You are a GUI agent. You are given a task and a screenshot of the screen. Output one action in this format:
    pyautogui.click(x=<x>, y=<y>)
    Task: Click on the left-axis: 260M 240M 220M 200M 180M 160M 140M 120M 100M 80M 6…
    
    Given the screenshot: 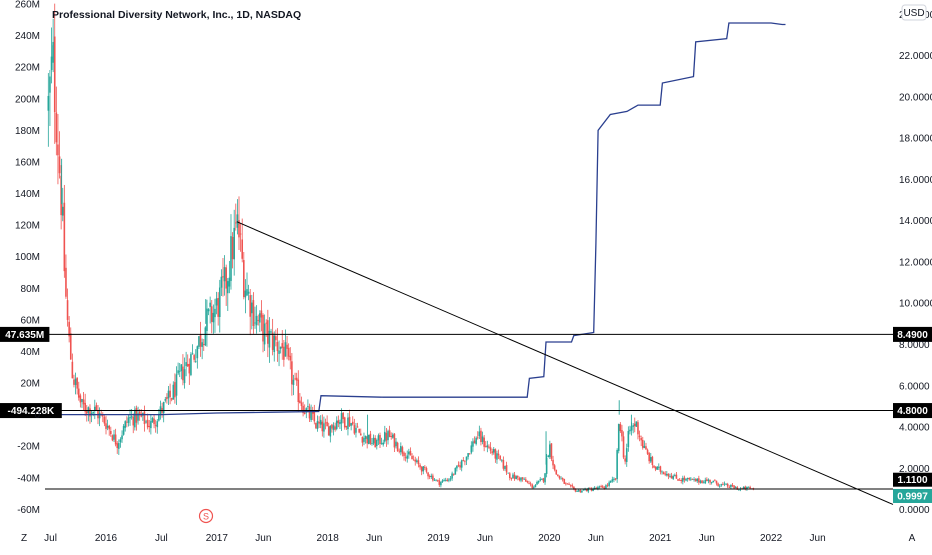 What is the action you would take?
    pyautogui.click(x=27, y=258)
    